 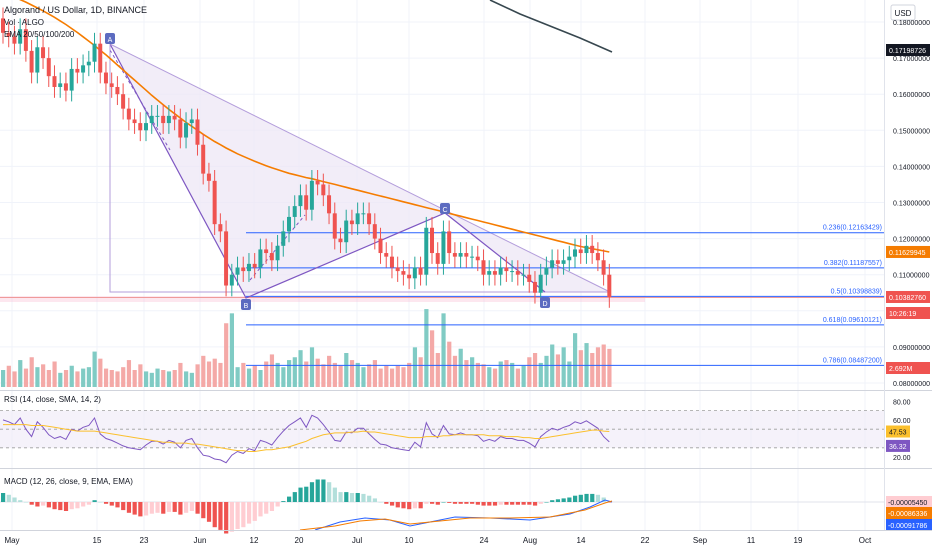 I want to click on macd-pane: -0.00005450 -0.00086336 -0.00091786, so click(x=466, y=506).